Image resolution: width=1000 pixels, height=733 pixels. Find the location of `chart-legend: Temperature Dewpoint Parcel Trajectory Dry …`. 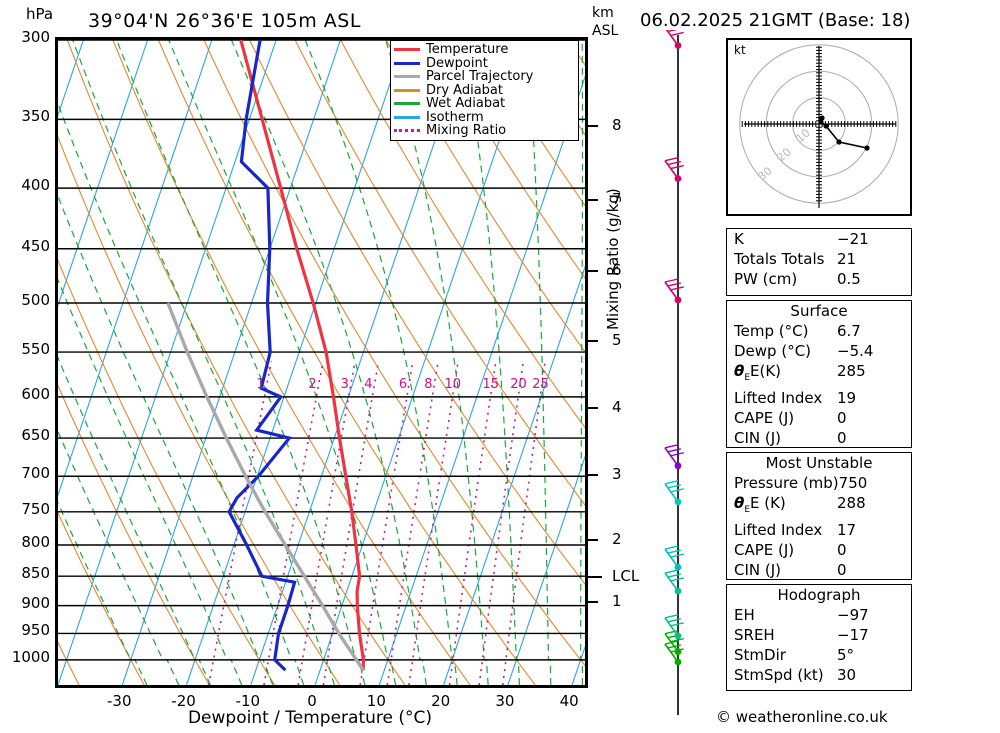

chart-legend: Temperature Dewpoint Parcel Trajectory Dry … is located at coordinates (484, 90).